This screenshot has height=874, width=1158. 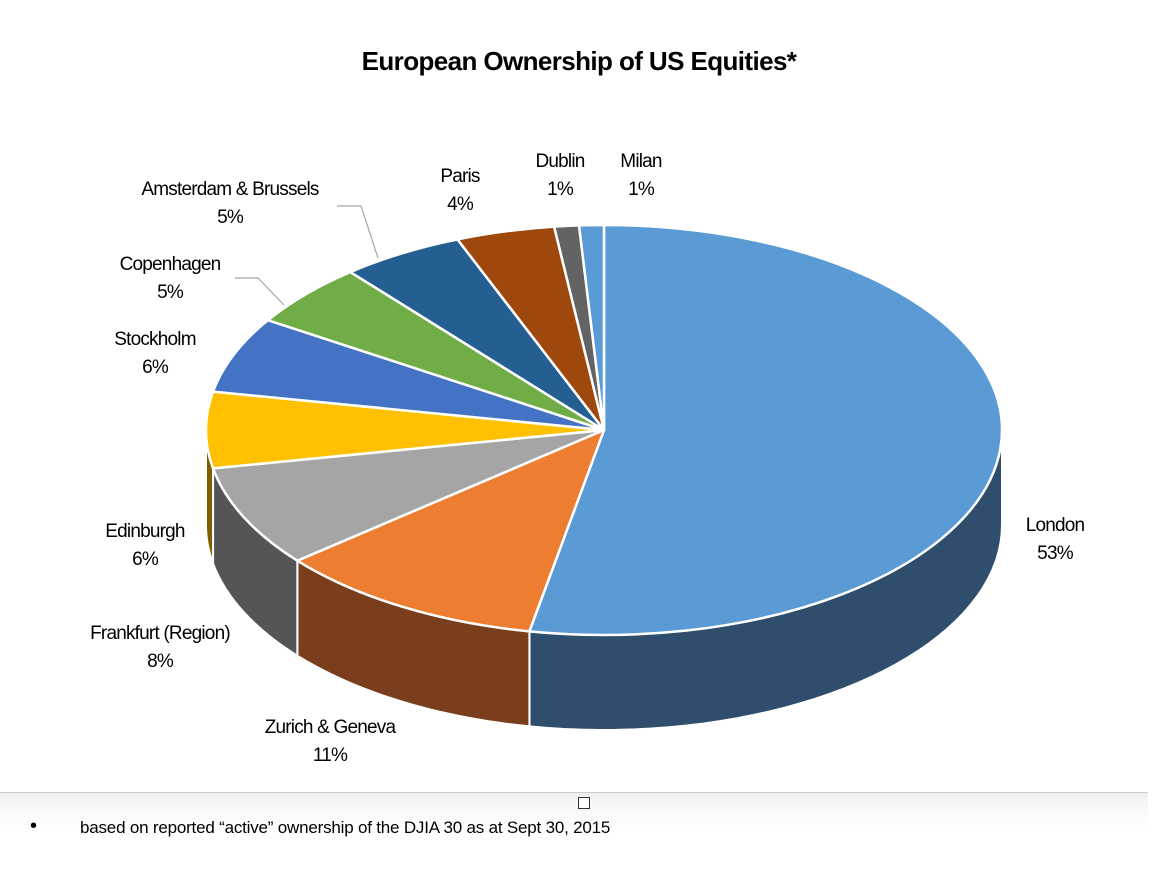 What do you see at coordinates (1055, 539) in the screenshot?
I see `slice-label-london: London 53%` at bounding box center [1055, 539].